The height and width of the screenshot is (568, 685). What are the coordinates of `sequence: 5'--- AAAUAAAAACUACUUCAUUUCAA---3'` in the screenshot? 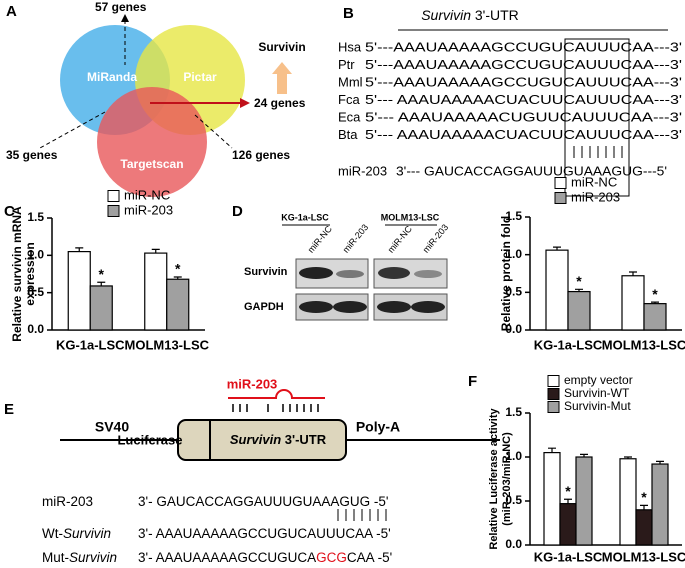 It's located at (523, 99).